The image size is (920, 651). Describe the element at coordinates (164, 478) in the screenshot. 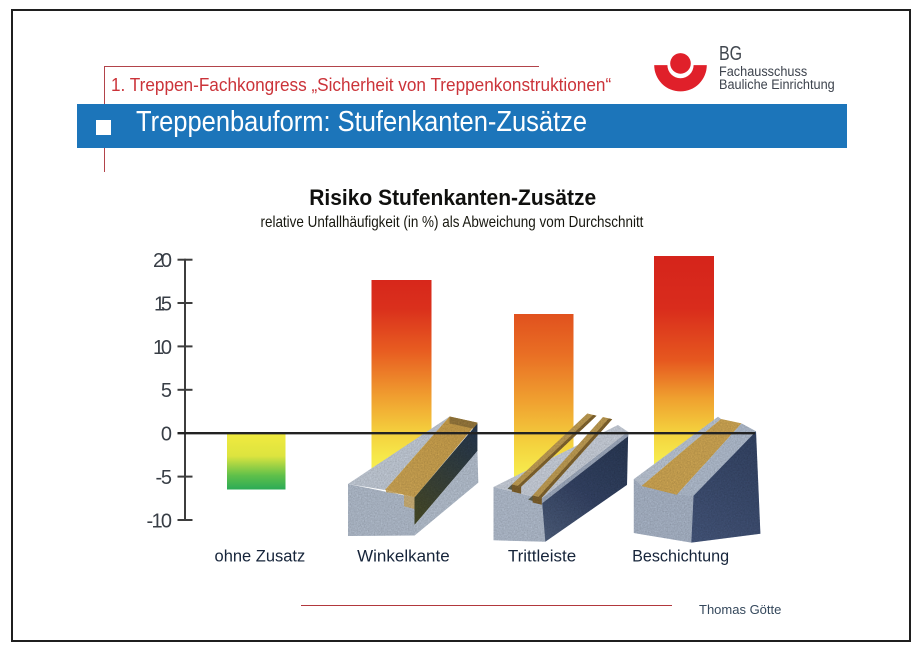

I see `svg-text: -5` at that location.